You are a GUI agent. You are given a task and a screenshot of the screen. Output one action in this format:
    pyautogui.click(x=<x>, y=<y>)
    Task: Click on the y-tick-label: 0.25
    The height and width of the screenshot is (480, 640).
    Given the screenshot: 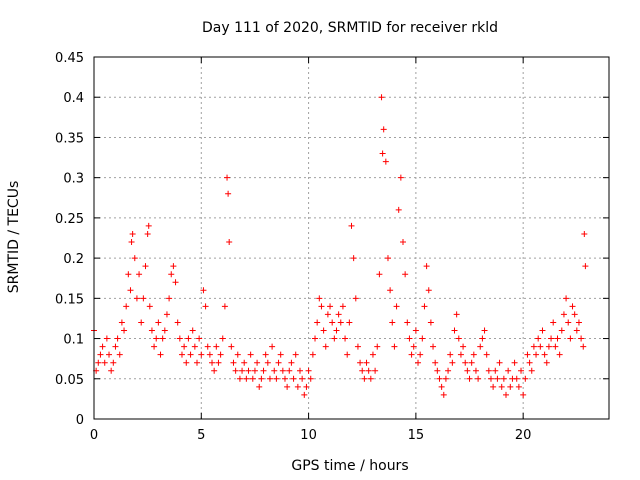 What is the action you would take?
    pyautogui.click(x=69, y=219)
    